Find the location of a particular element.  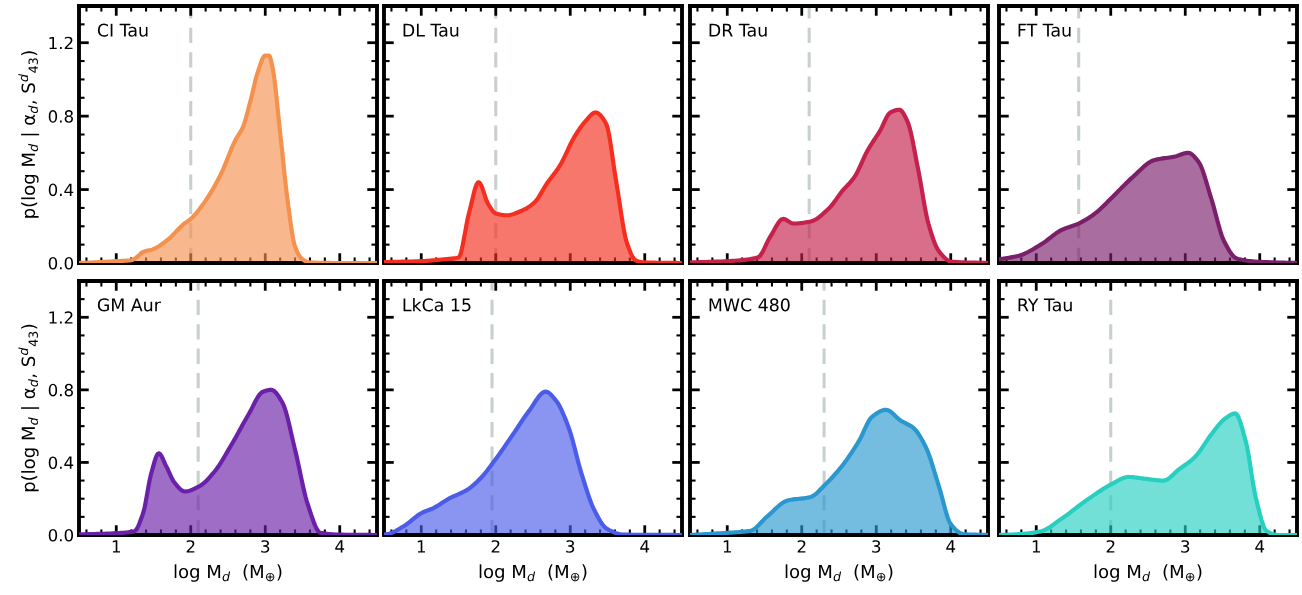

text: DL Tau is located at coordinates (431, 30).